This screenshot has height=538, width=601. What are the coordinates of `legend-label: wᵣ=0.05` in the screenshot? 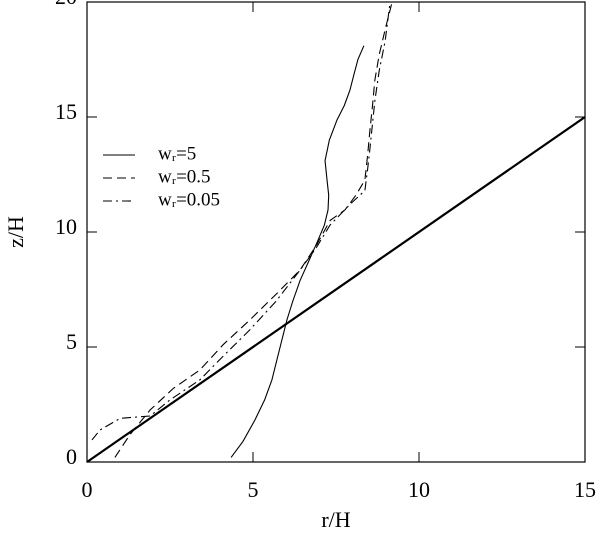 It's located at (189, 199).